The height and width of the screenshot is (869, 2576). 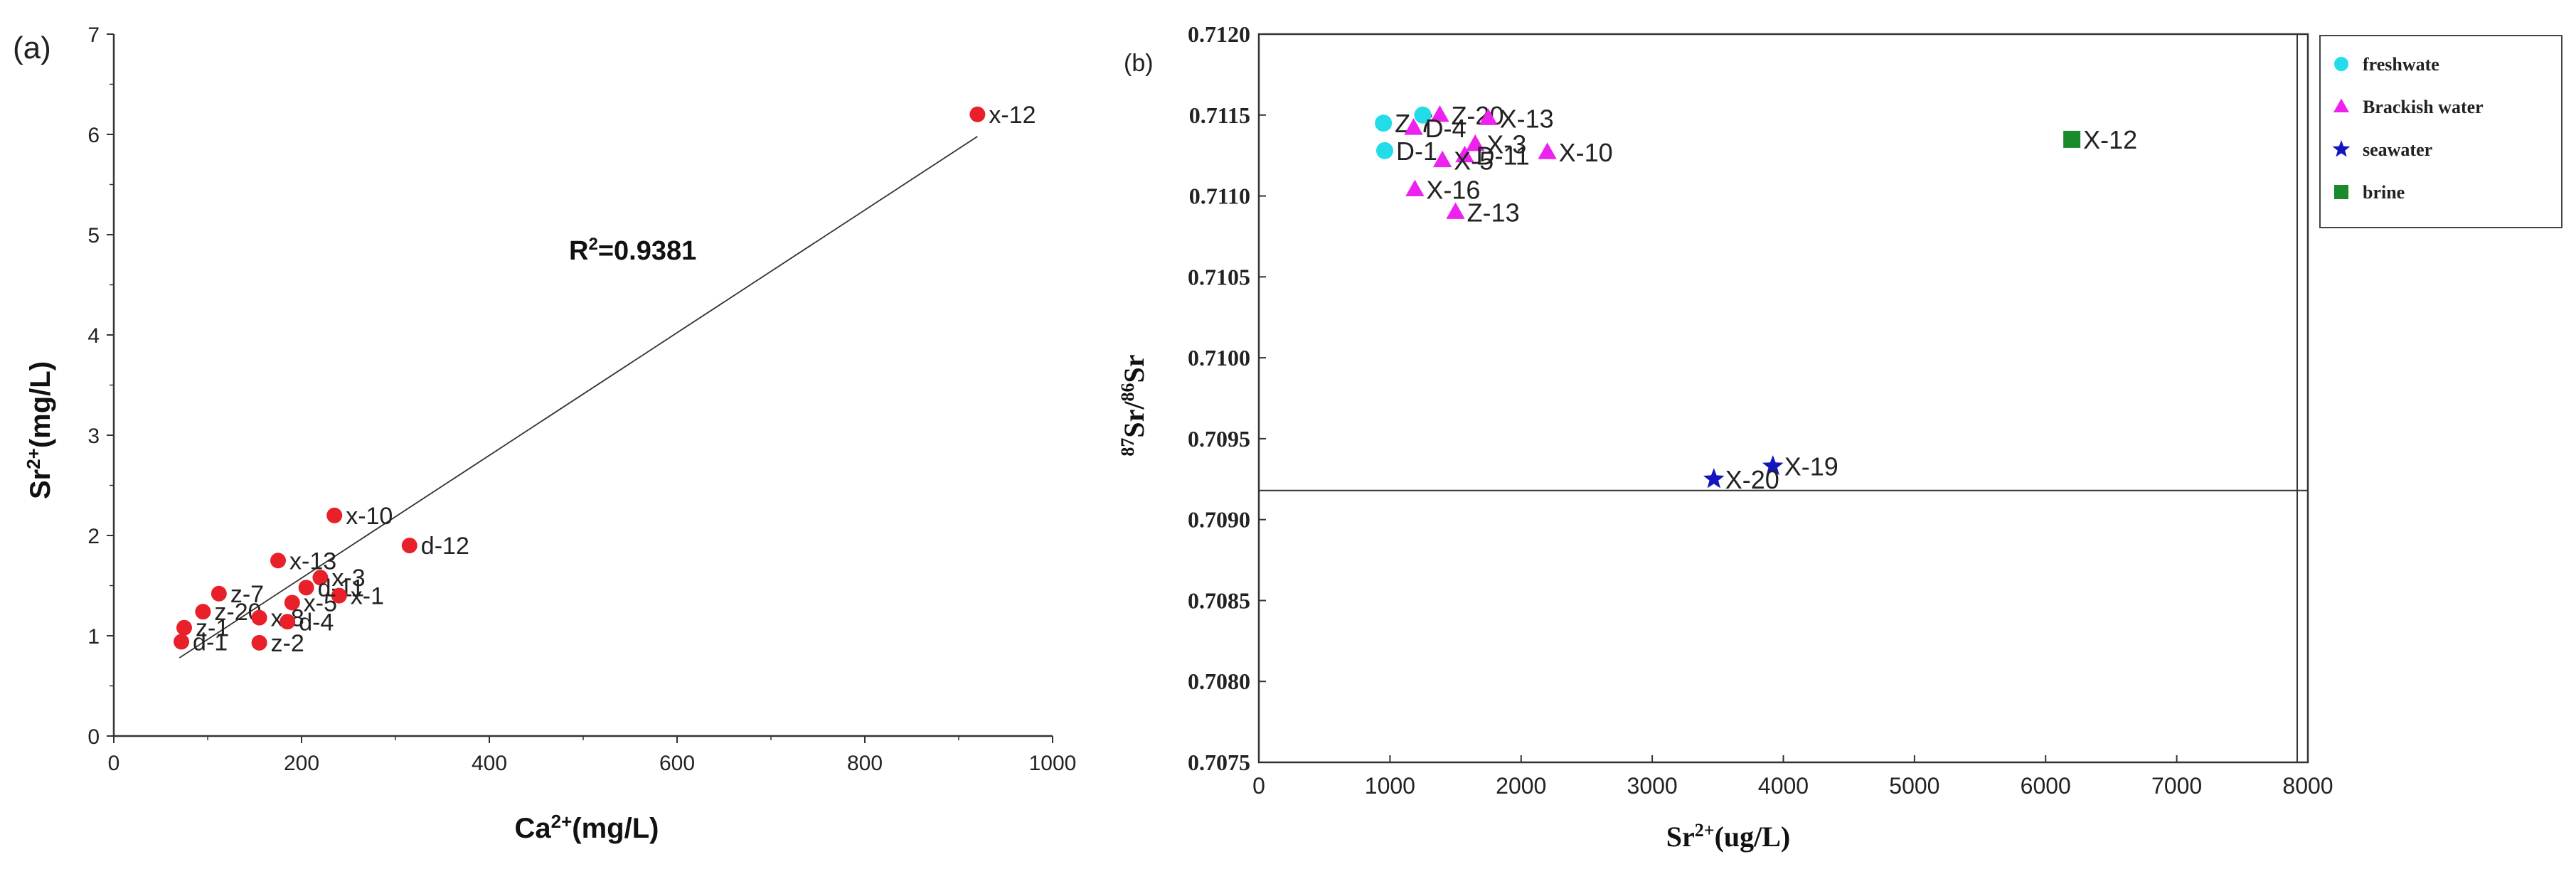 What do you see at coordinates (212, 629) in the screenshot?
I see `point-label: z-1` at bounding box center [212, 629].